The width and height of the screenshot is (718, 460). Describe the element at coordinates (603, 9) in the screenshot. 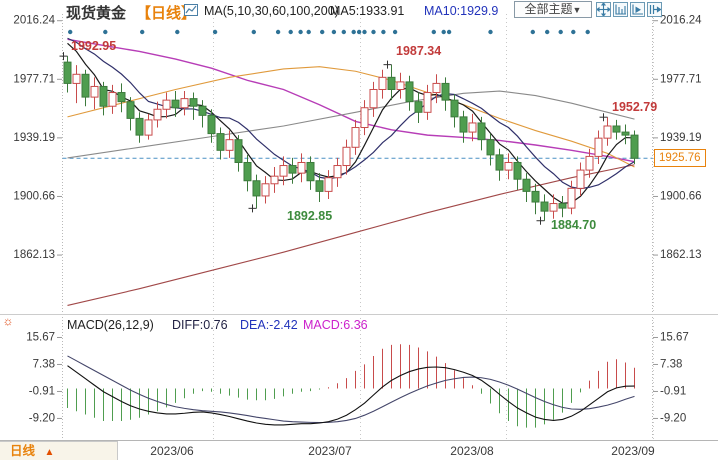

I see `pan-tool-icon` at that location.